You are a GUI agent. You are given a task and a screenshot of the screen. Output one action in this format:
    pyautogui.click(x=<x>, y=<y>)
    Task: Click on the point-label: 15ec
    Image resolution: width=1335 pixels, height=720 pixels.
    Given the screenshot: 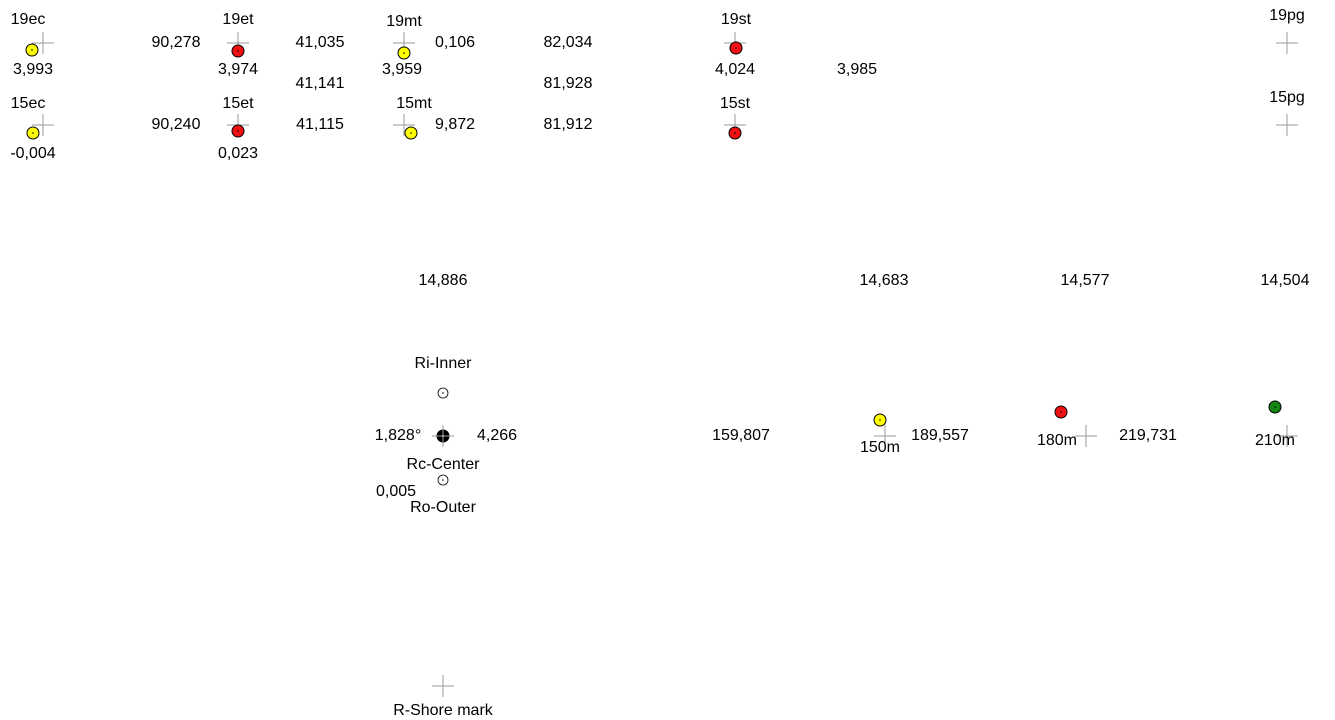 What is the action you would take?
    pyautogui.click(x=28, y=103)
    